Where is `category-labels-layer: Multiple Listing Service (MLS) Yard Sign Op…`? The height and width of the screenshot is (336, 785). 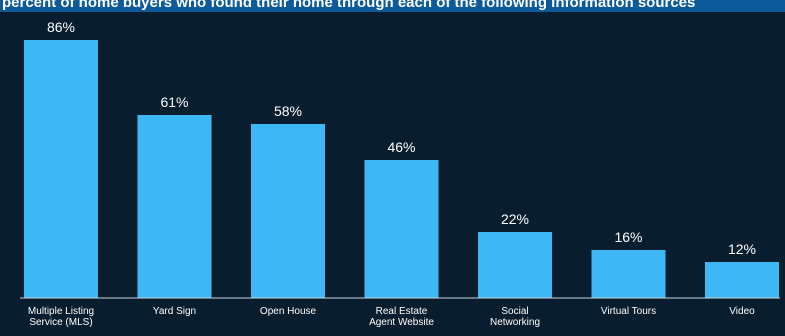 category-labels-layer: Multiple Listing Service (MLS) Yard Sign Op… is located at coordinates (391, 317).